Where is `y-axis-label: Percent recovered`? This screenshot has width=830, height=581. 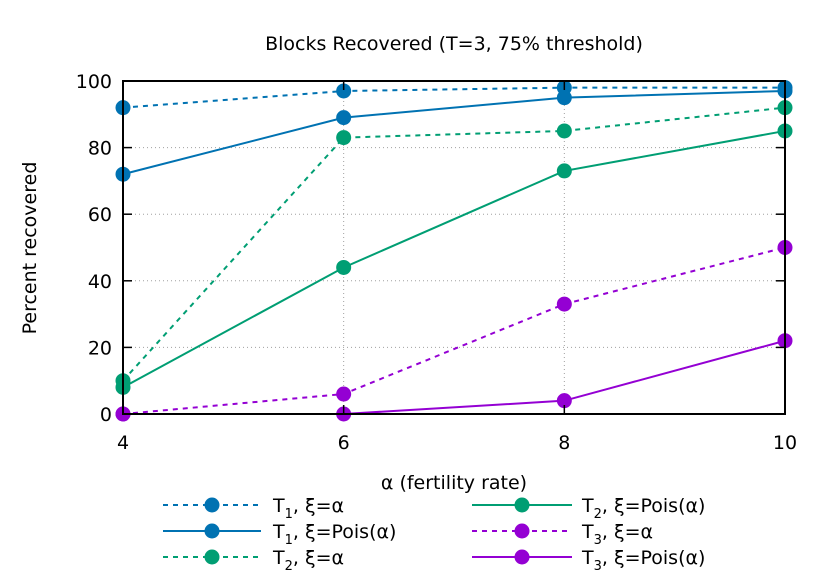
y-axis-label: Percent recovered is located at coordinates (30, 248).